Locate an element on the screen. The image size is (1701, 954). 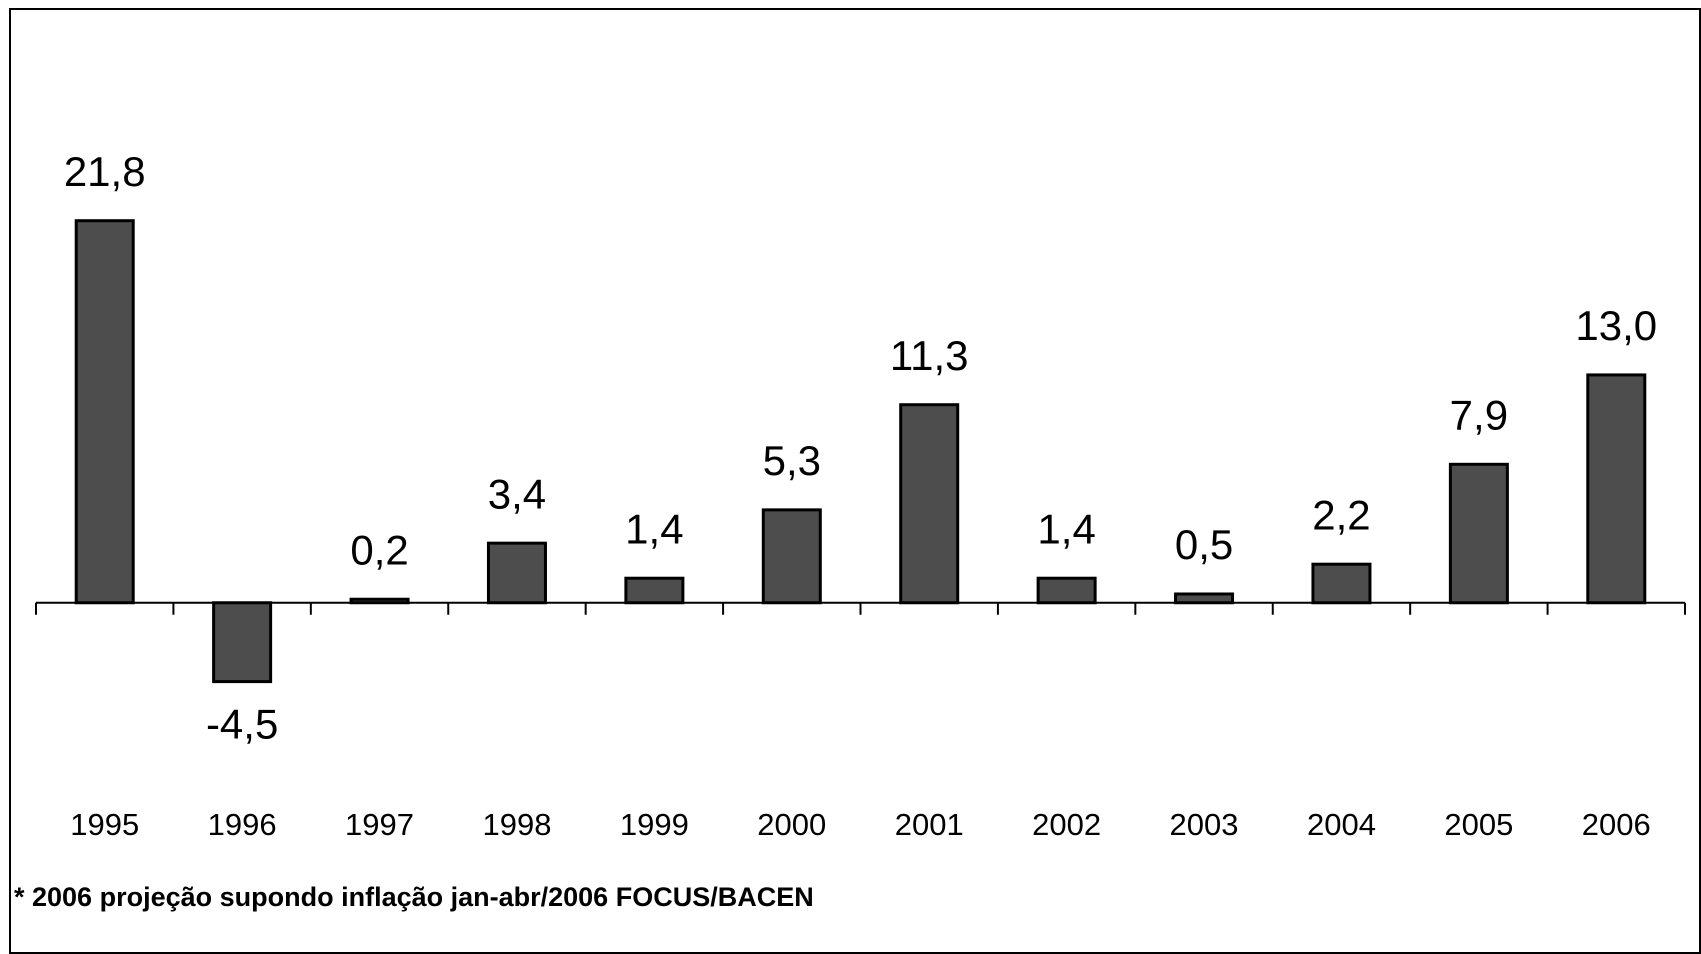
x-tick-label: 2006 is located at coordinates (1616, 824).